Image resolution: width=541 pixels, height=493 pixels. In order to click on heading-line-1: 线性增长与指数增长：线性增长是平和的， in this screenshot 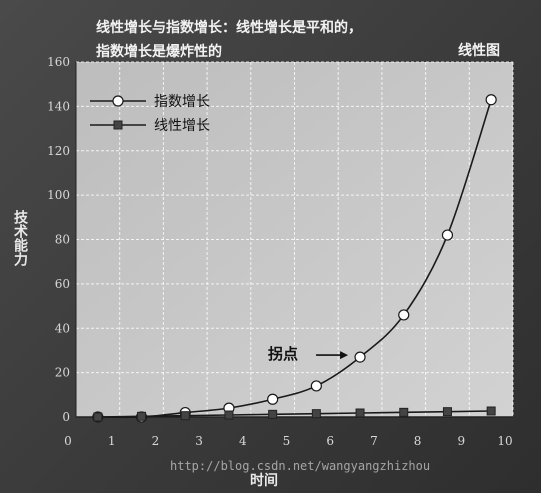, I will do `click(229, 28)`.